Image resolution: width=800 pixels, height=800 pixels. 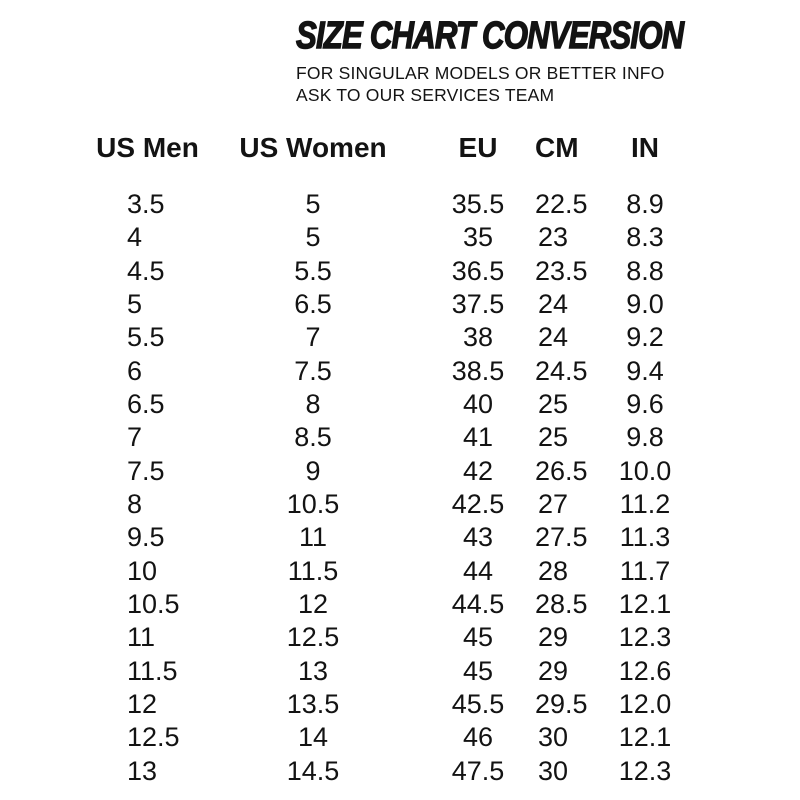 I want to click on cell-us-men: 6.5, so click(x=146, y=403).